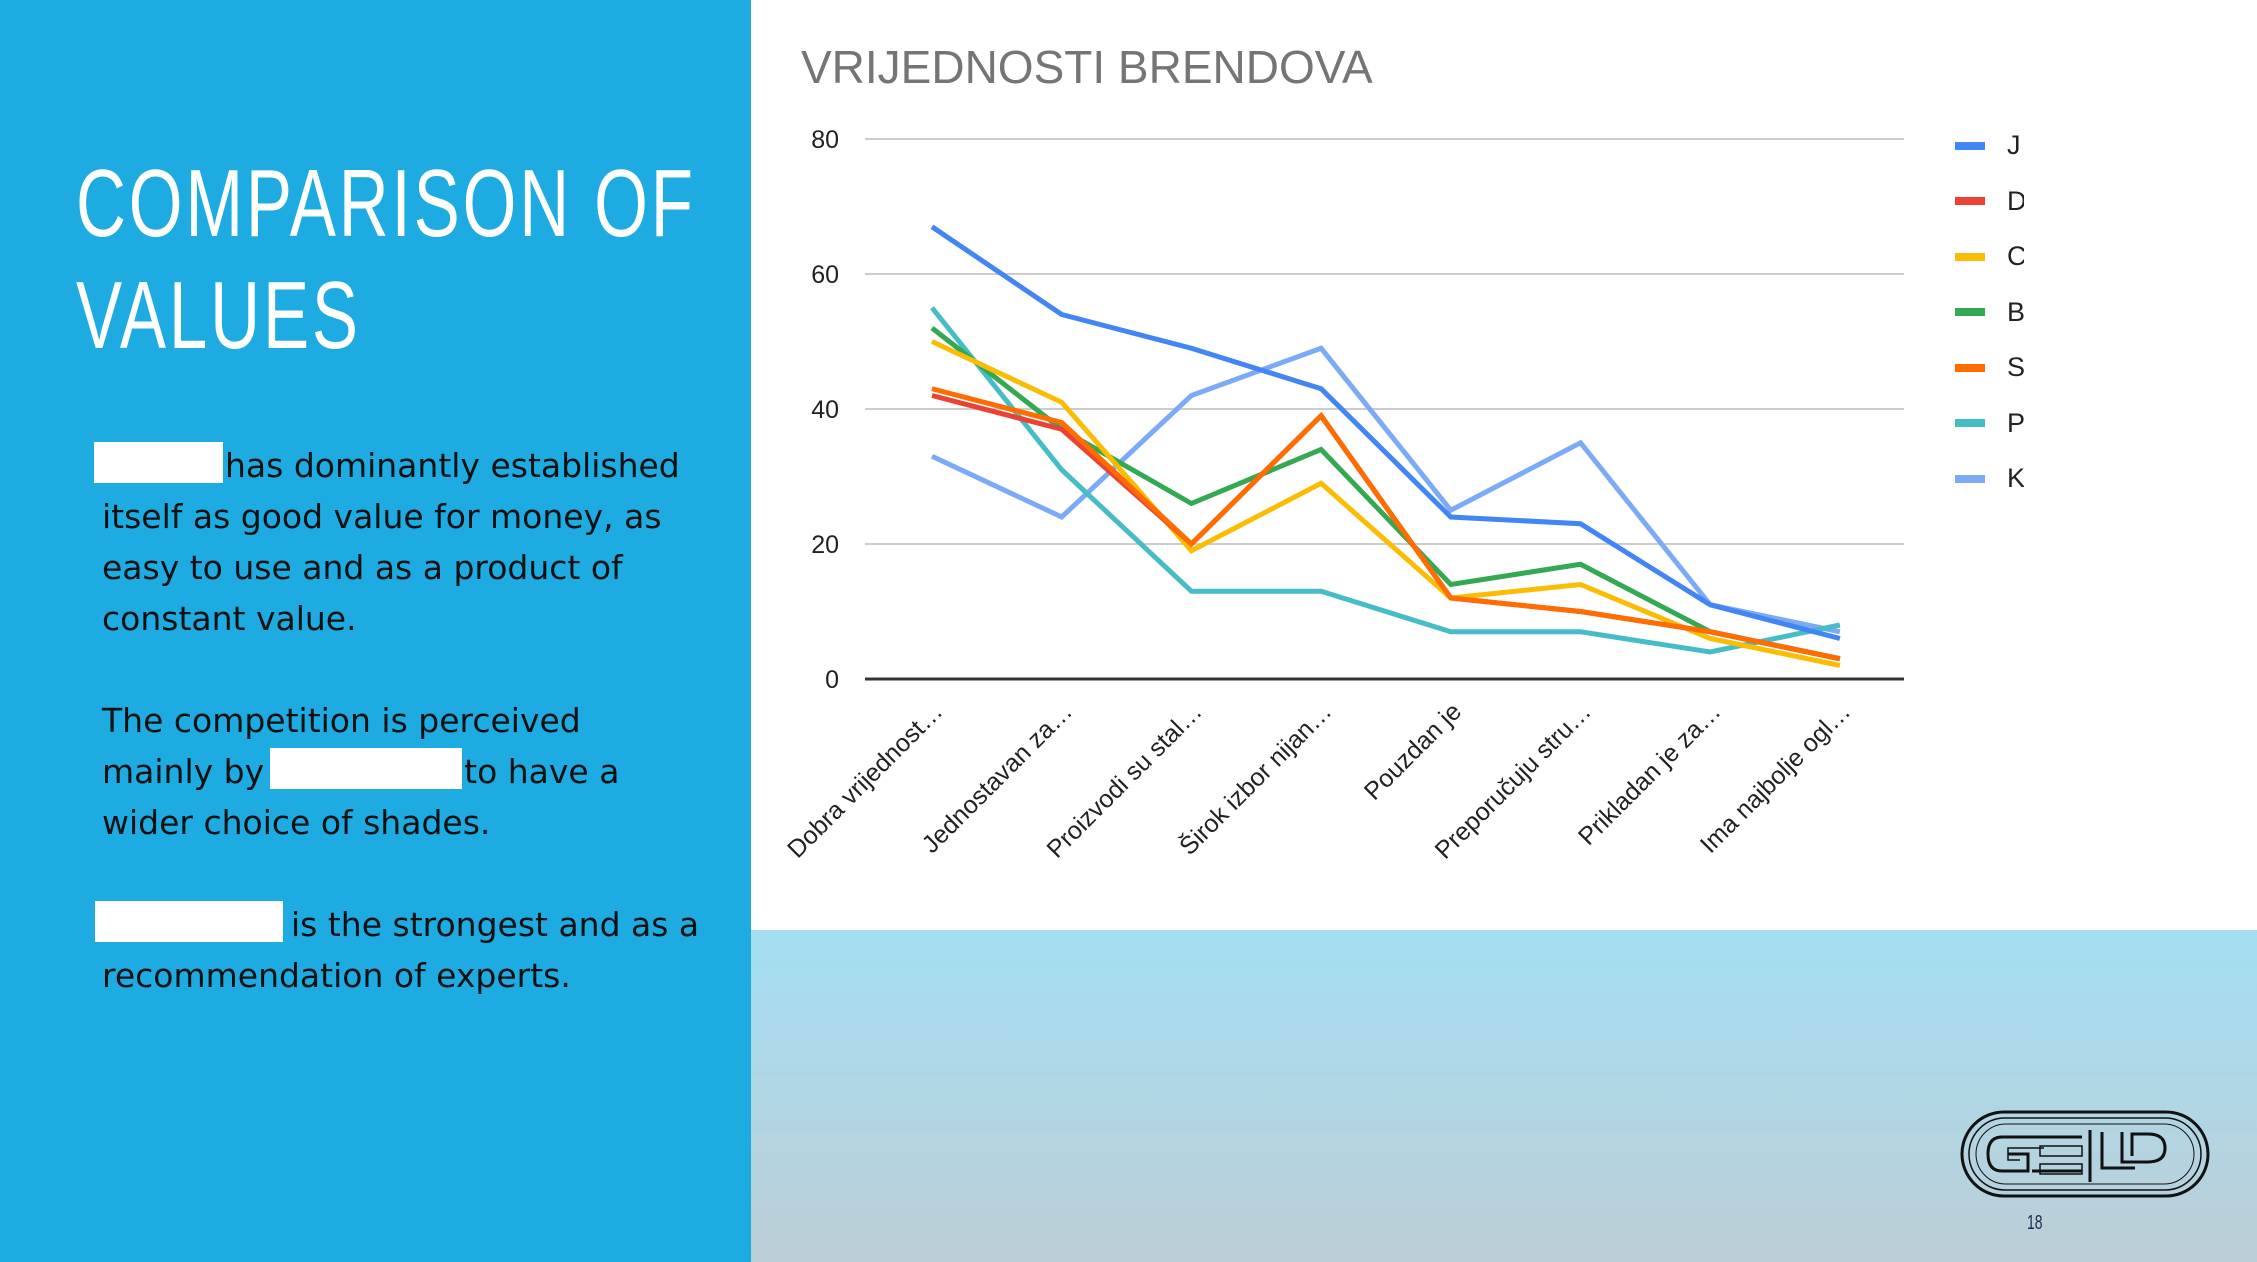 This screenshot has width=2257, height=1262. I want to click on series-line-s, so click(1386, 524).